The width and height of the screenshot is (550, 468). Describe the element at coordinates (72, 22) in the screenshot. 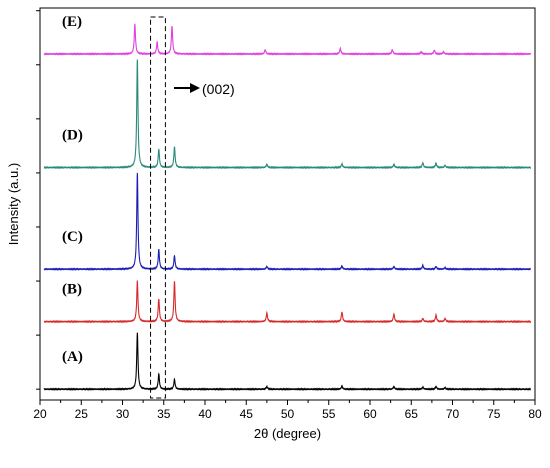

I see `series-label: (E)` at that location.